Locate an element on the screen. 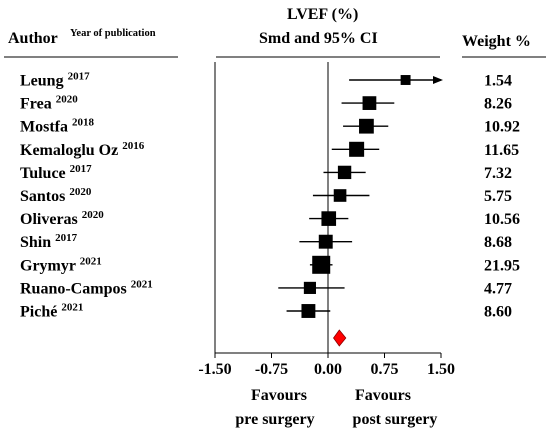  favours-right-label-line2: post surgery is located at coordinates (395, 419).